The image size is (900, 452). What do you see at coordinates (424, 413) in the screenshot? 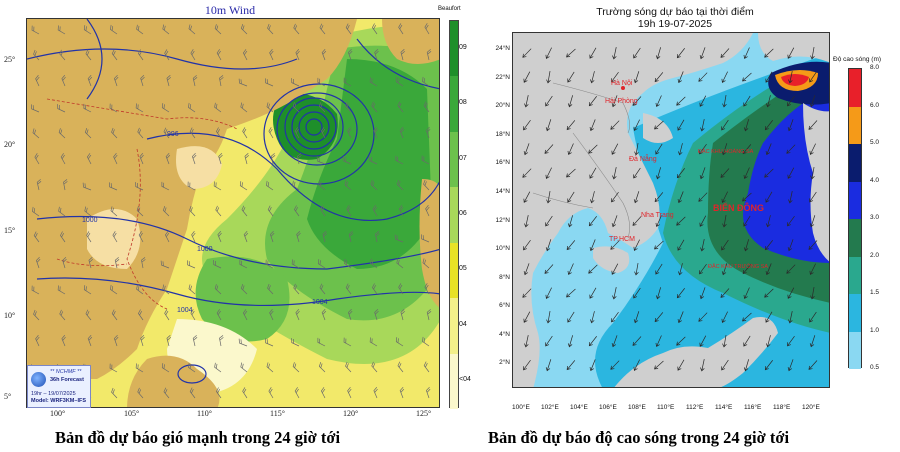
I see `lon-tick: 125°` at bounding box center [424, 413].